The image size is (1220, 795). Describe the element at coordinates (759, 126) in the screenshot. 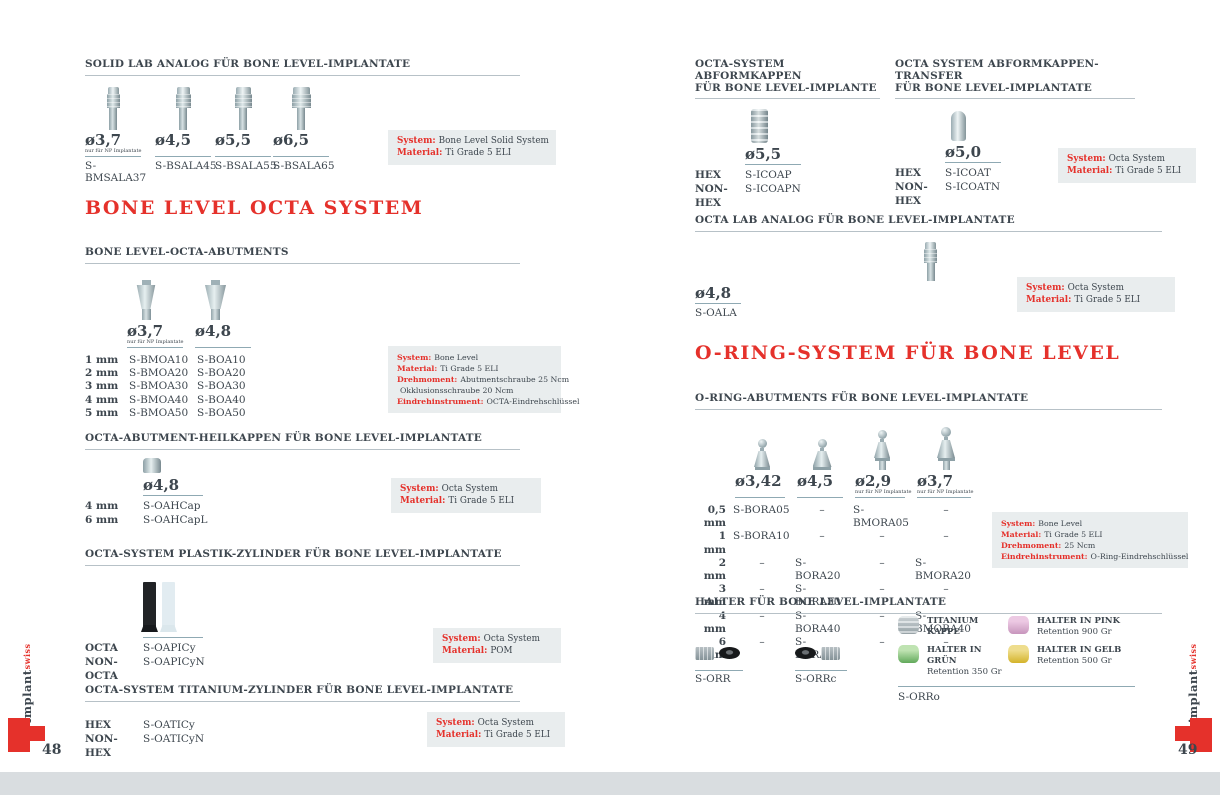

I see `impression-cap-image` at that location.